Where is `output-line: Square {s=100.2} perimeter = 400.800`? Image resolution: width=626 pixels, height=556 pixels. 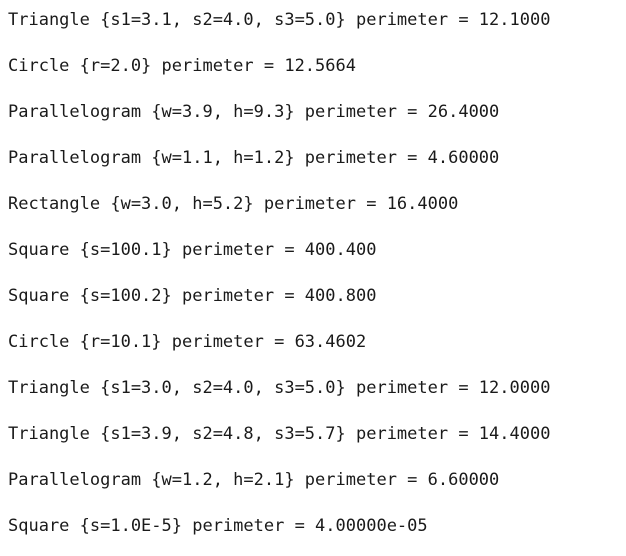
output-line: Square {s=100.2} perimeter = 400.800 is located at coordinates (192, 296).